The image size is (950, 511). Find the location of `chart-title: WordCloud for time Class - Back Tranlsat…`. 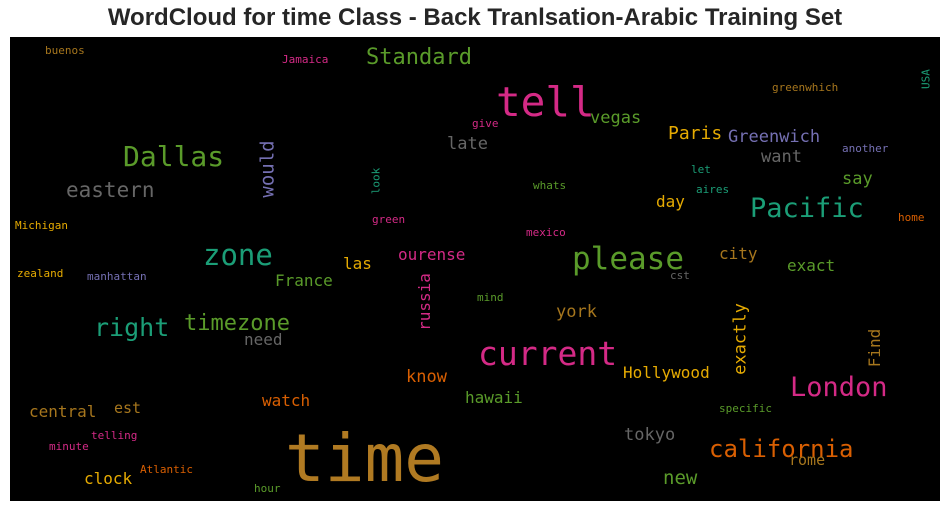

chart-title: WordCloud for time Class - Back Tranlsat… is located at coordinates (475, 17).